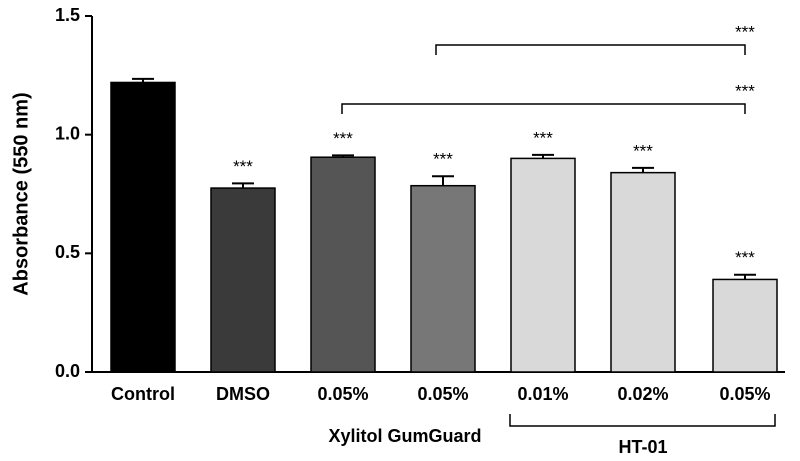  What do you see at coordinates (243, 394) in the screenshot?
I see `x-tick-label: DMSO` at bounding box center [243, 394].